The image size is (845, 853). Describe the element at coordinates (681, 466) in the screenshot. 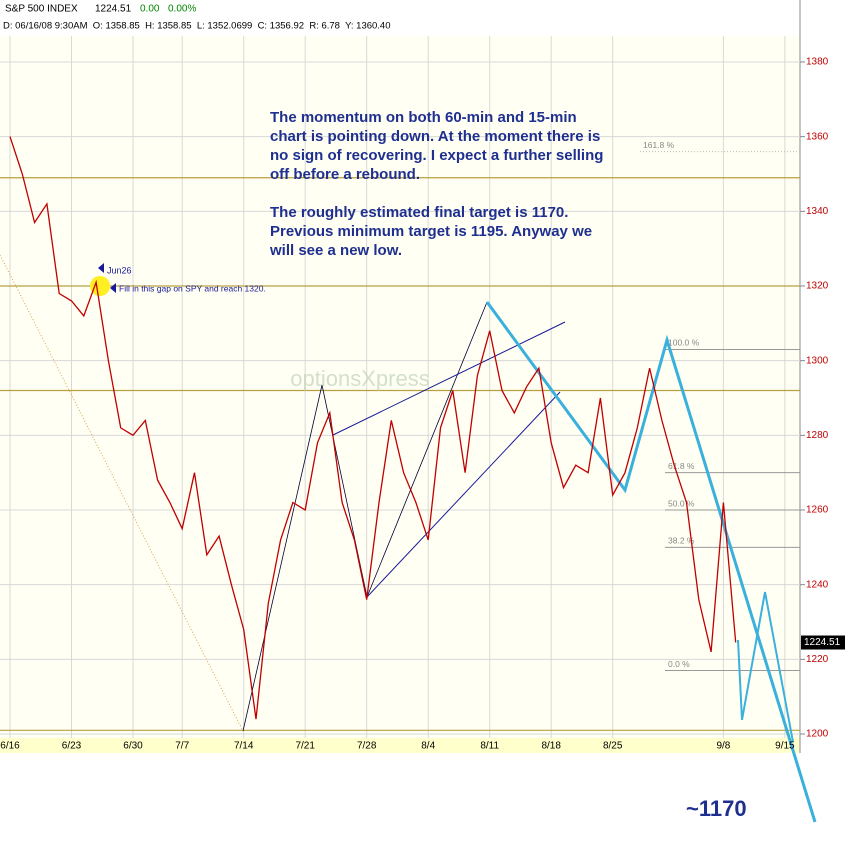

I see `fib-label: 61.8 %` at that location.